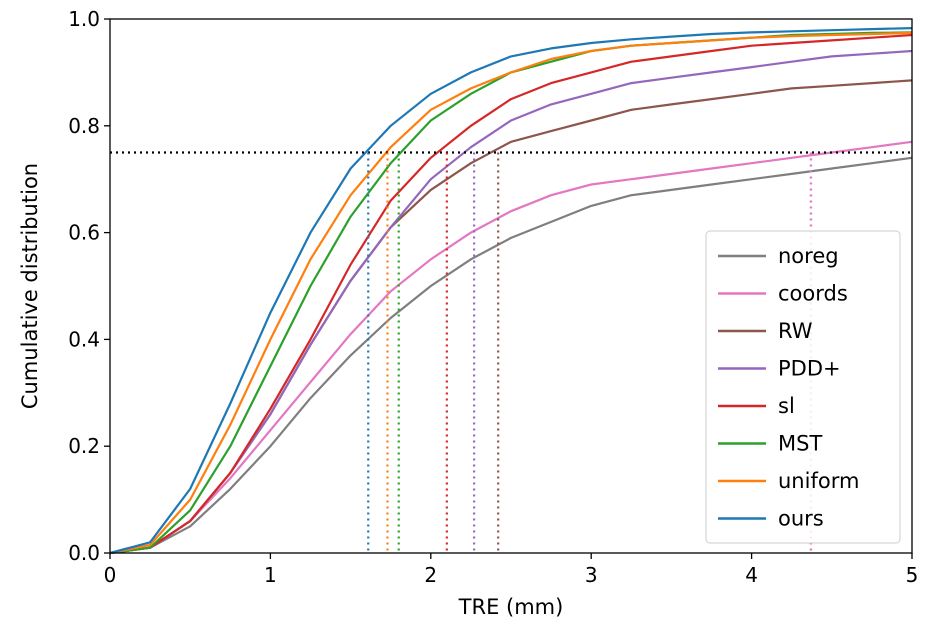 Image resolution: width=930 pixels, height=634 pixels. What do you see at coordinates (30, 286) in the screenshot?
I see `y-axis-label: Cumulative distribution` at bounding box center [30, 286].